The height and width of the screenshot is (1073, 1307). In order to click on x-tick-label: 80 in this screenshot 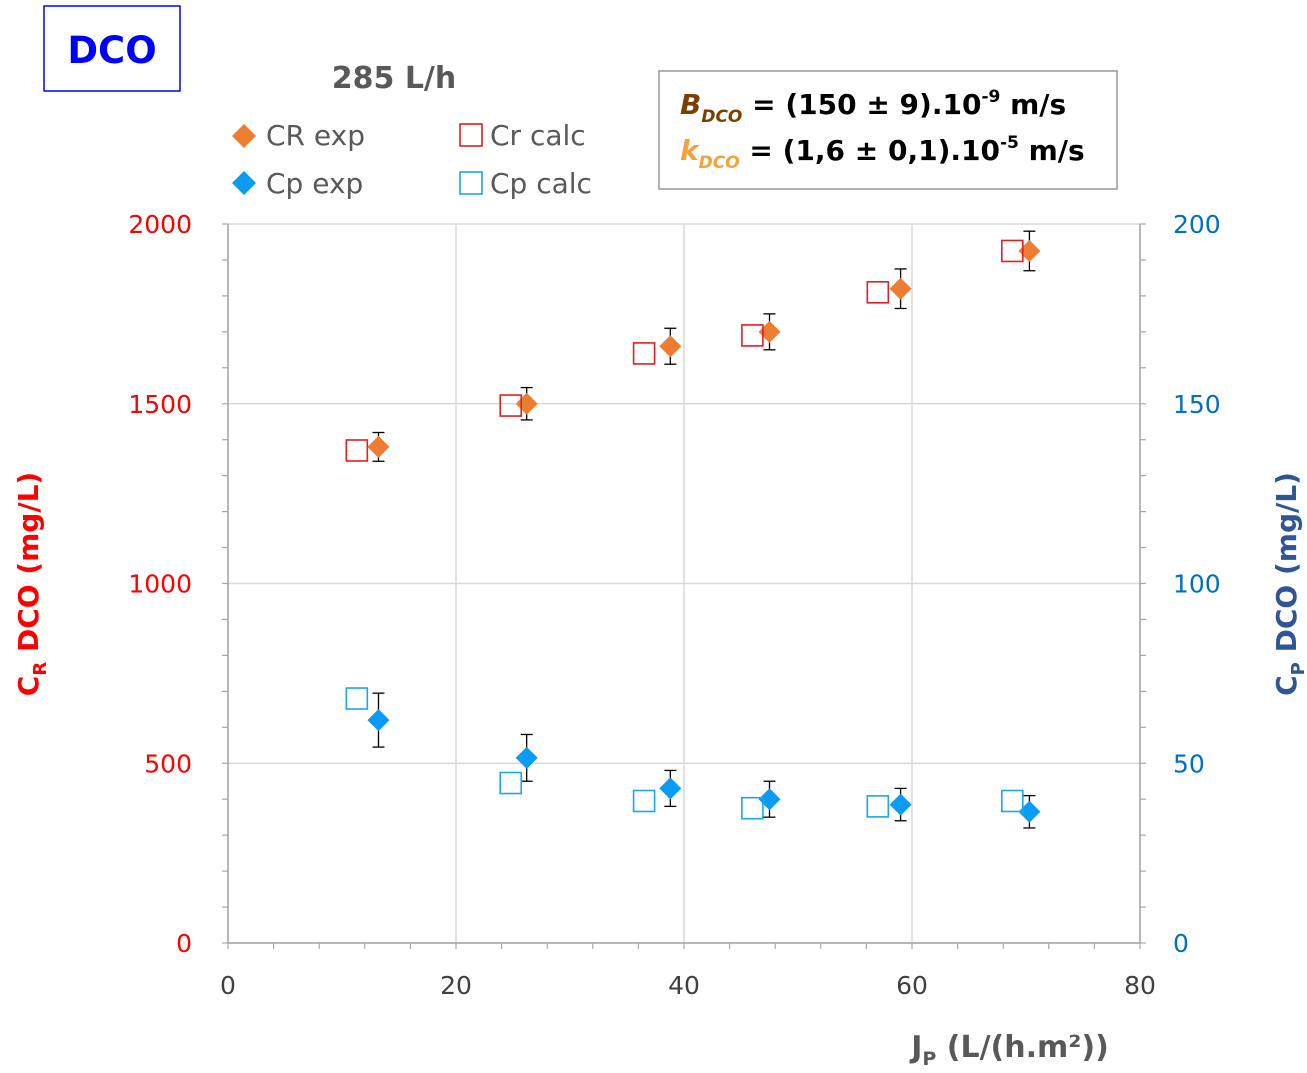, I will do `click(1140, 985)`.